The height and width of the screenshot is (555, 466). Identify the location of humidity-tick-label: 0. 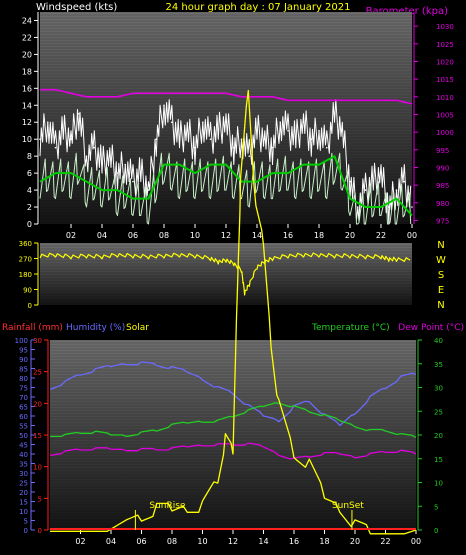
(26, 531).